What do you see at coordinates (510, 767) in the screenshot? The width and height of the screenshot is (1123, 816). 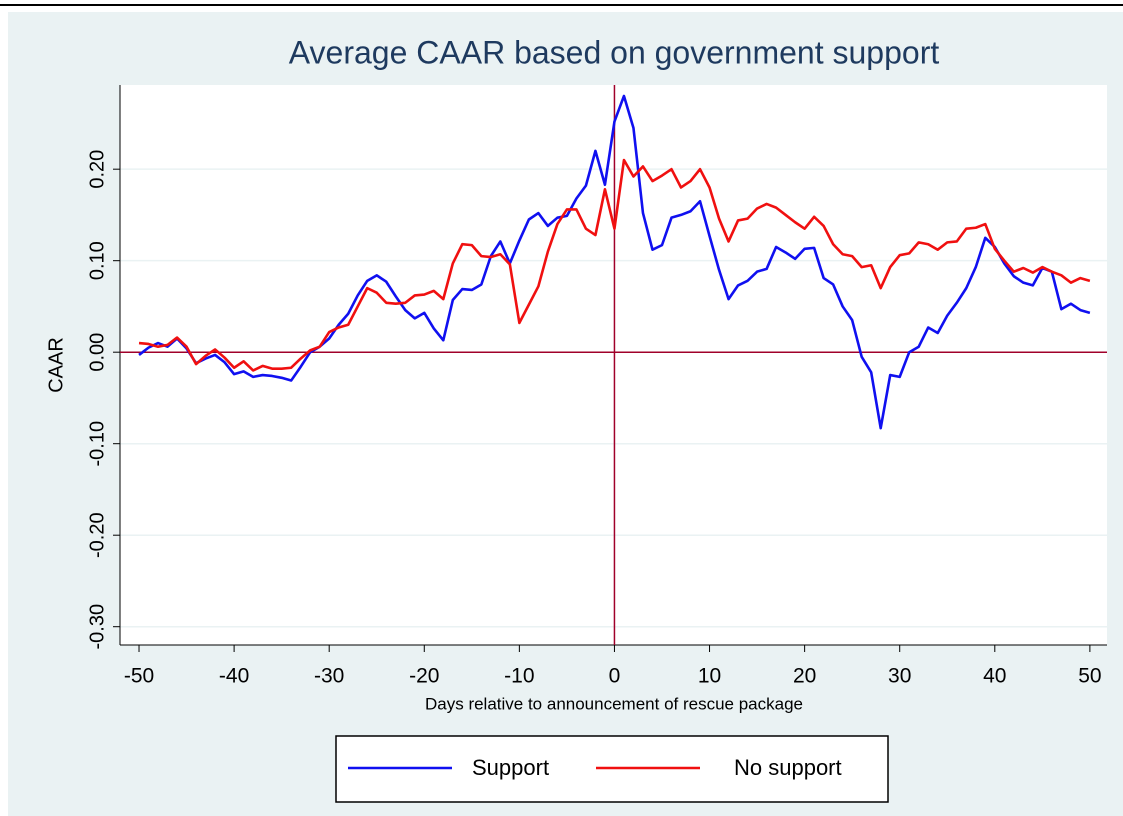 I see `legend-label: Support` at bounding box center [510, 767].